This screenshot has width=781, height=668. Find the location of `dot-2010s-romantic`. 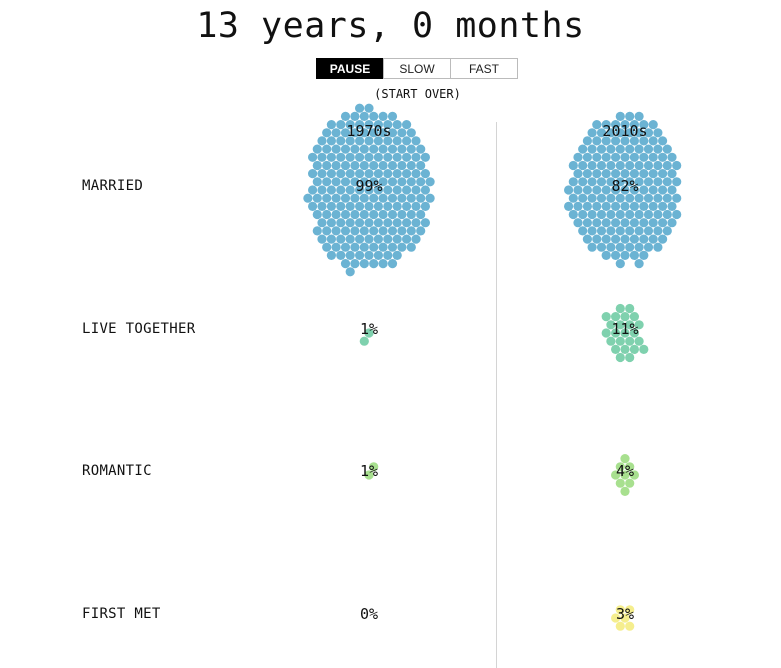

dot-2010s-romantic is located at coordinates (625, 459).